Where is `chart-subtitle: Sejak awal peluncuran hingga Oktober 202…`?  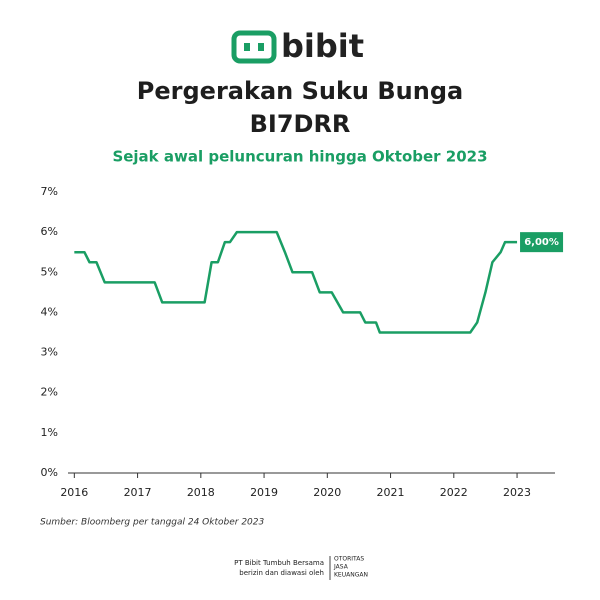
chart-subtitle: Sejak awal peluncuran hingga Oktober 202… is located at coordinates (299, 157).